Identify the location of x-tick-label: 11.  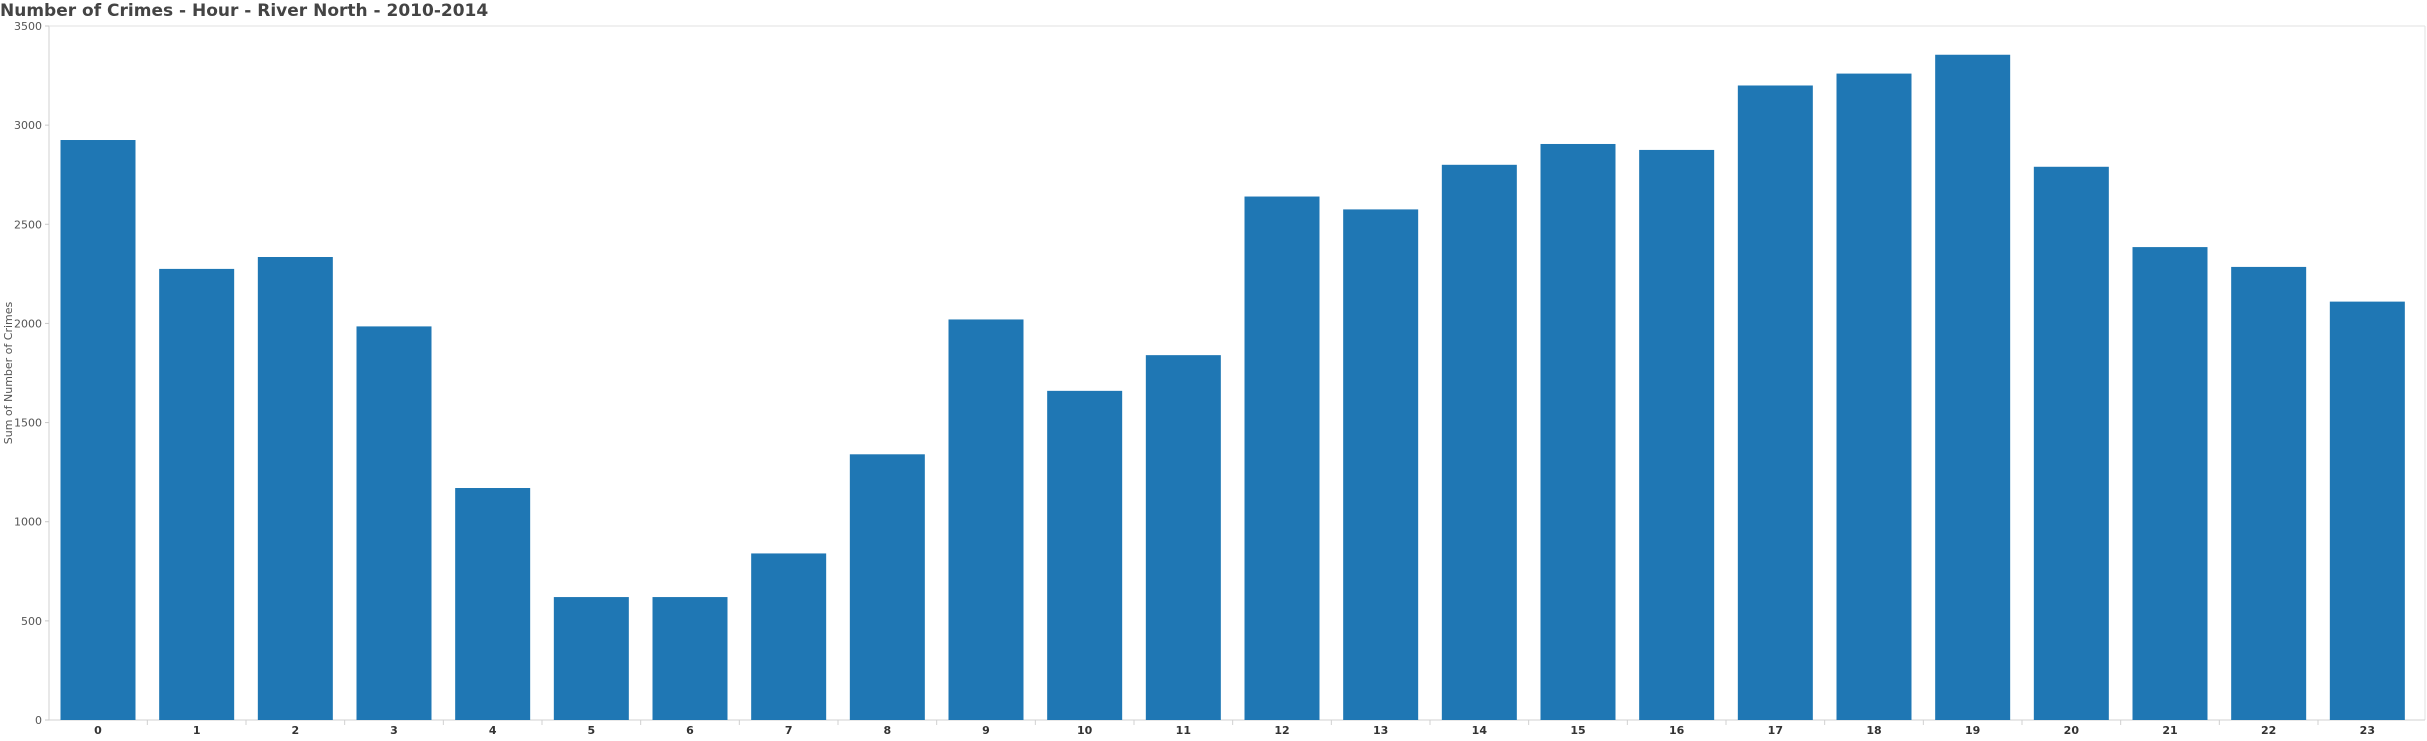
(1183, 730).